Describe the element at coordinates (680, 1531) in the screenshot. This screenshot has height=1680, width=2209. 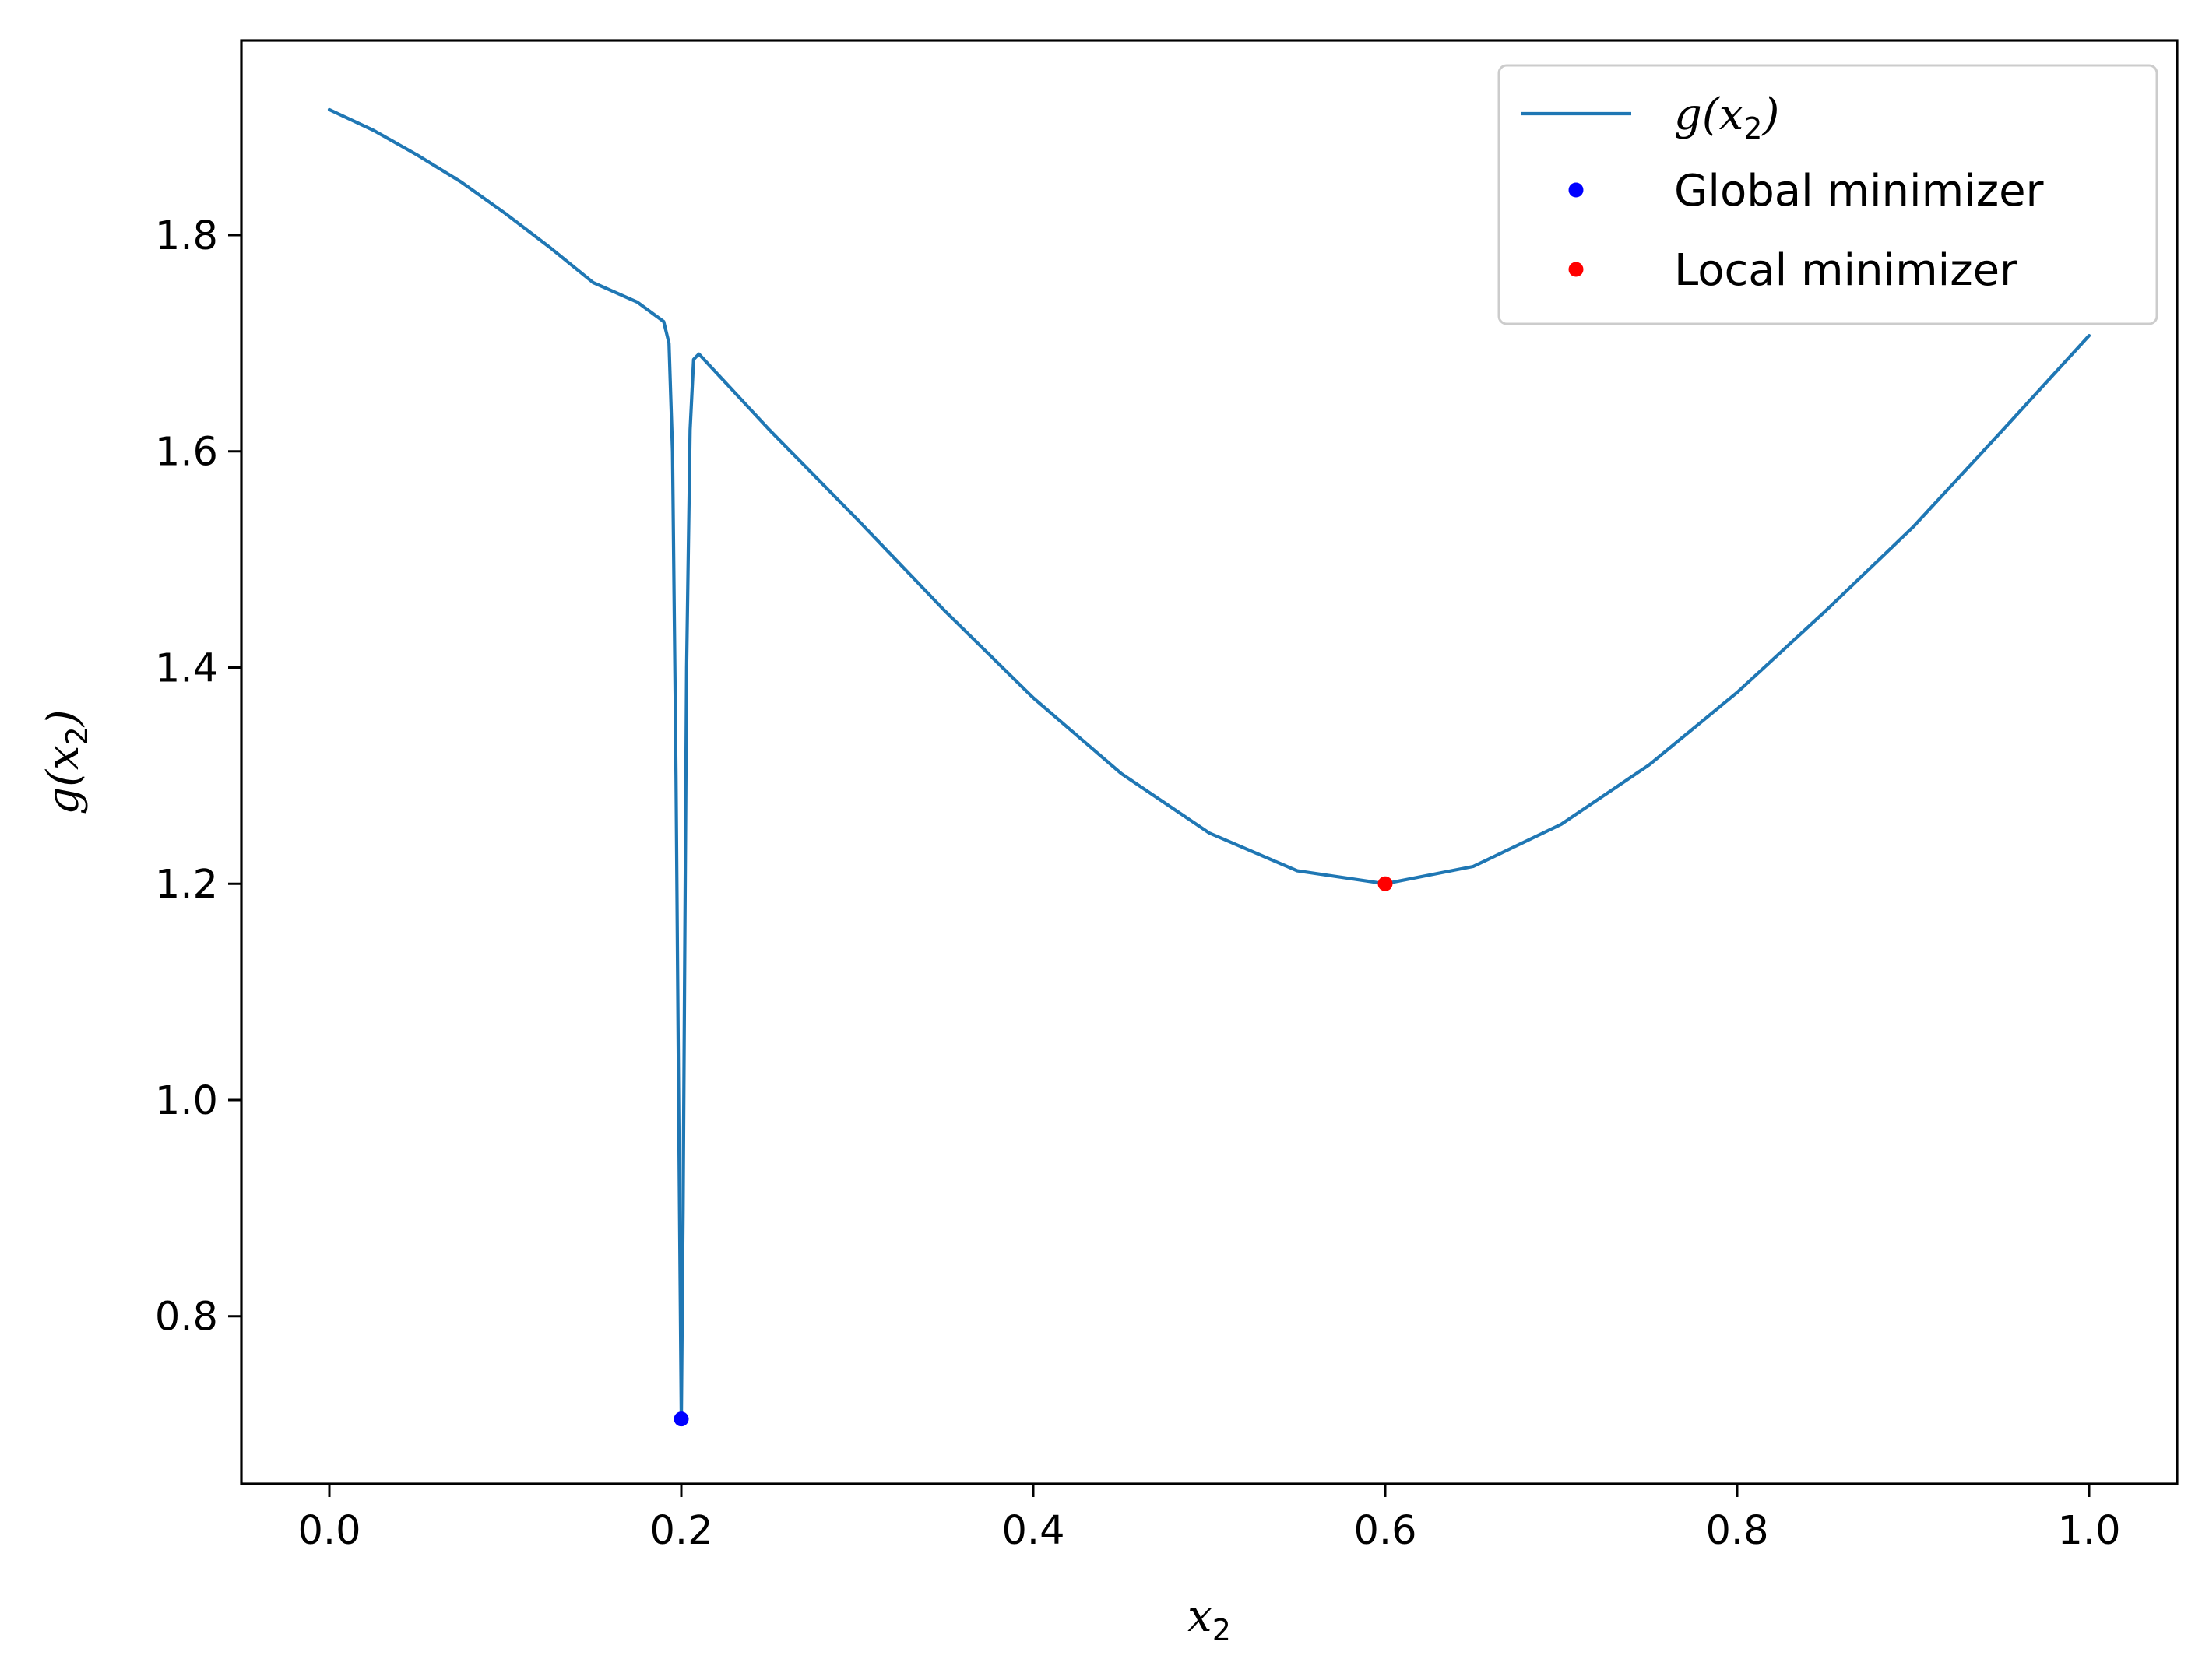
I see `x-tick-label: 0.2` at that location.